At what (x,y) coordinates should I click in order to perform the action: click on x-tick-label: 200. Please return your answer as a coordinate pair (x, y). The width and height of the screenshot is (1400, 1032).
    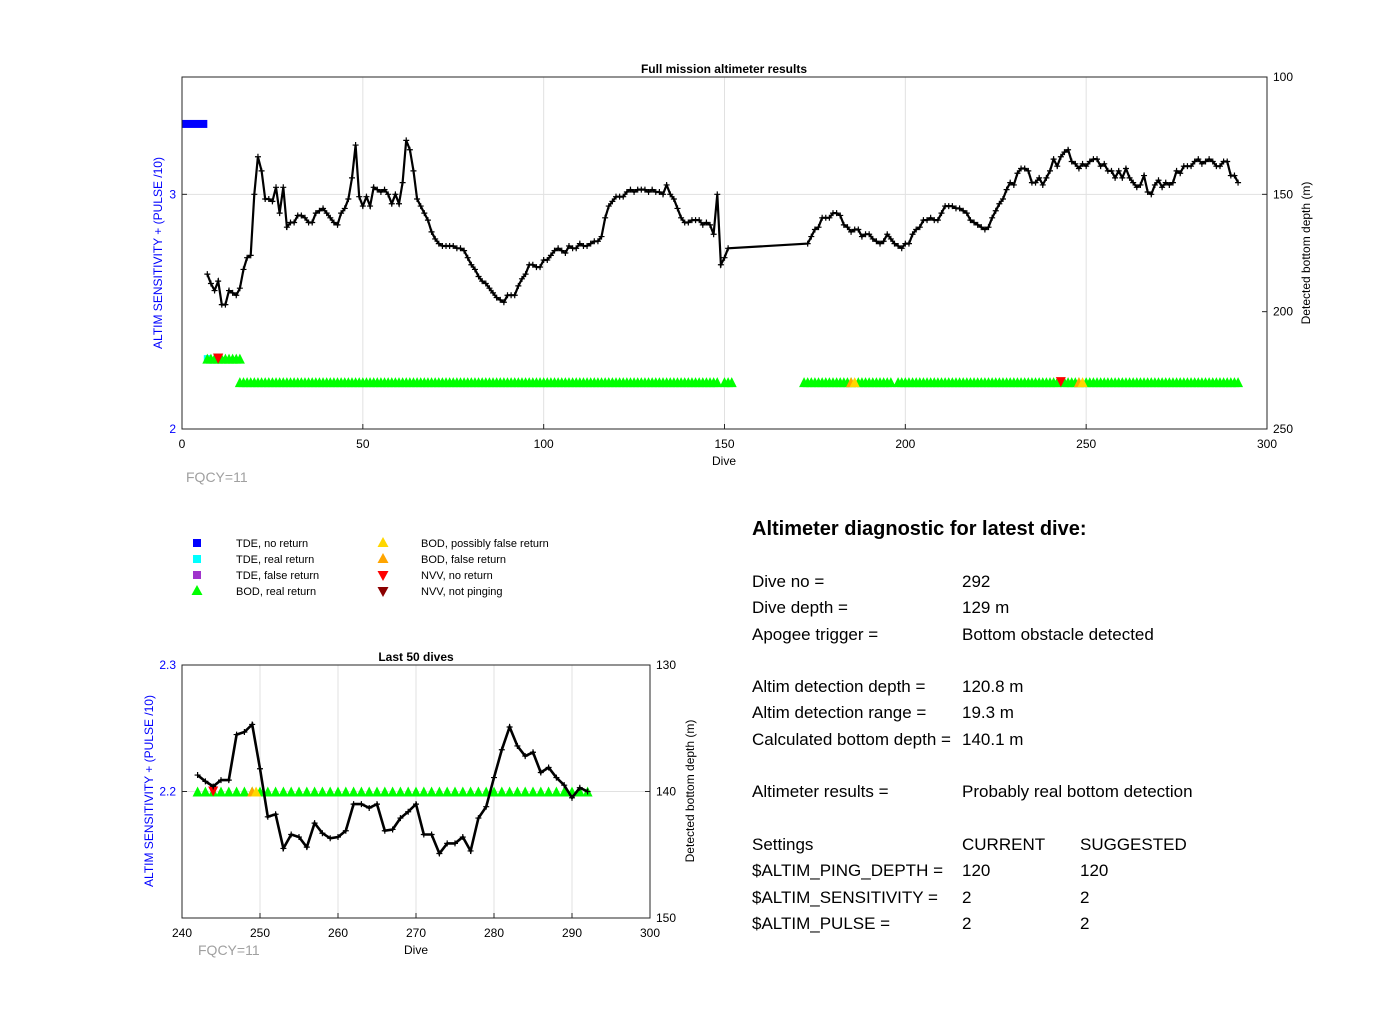
    Looking at the image, I should click on (905, 444).